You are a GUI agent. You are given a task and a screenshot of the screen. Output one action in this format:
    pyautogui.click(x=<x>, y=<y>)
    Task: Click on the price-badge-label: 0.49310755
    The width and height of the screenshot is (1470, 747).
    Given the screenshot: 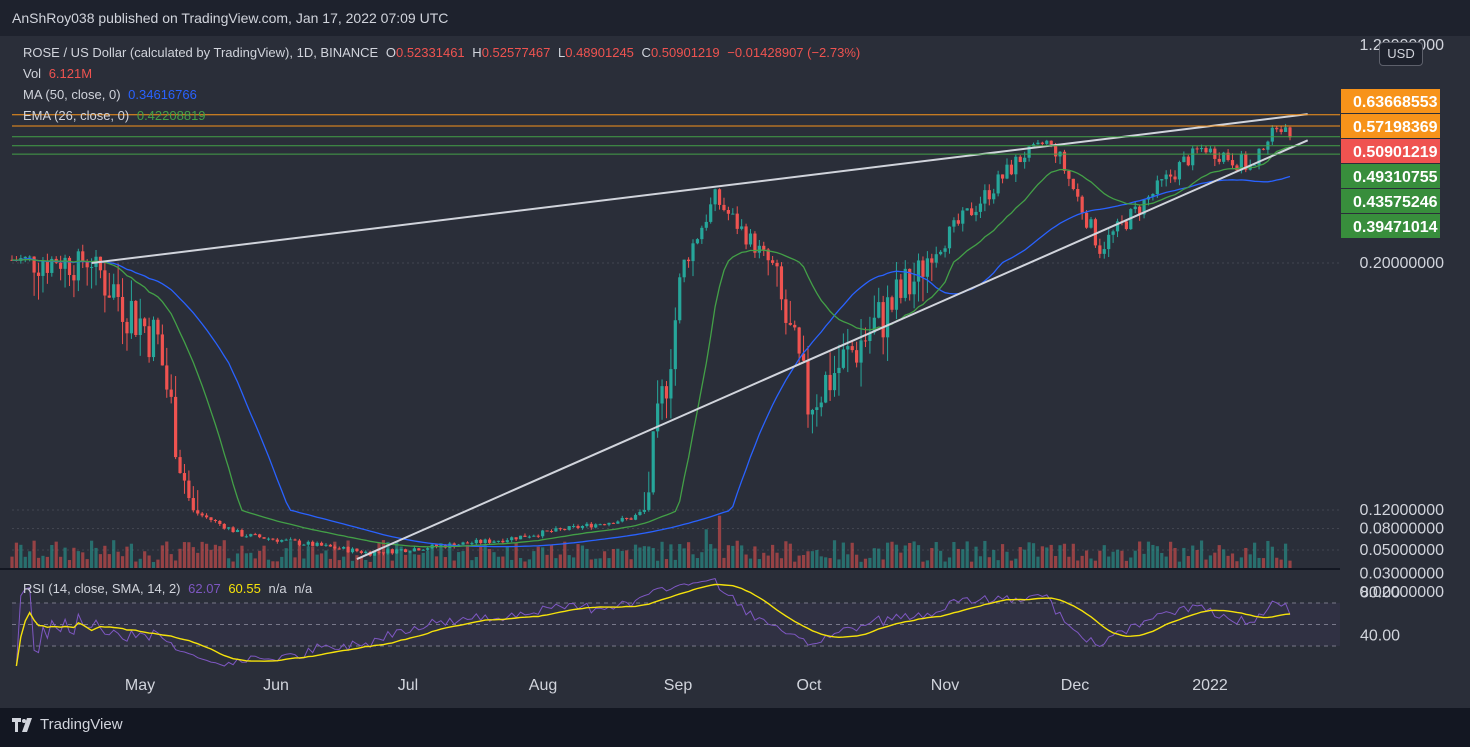 What is the action you would take?
    pyautogui.click(x=1395, y=177)
    